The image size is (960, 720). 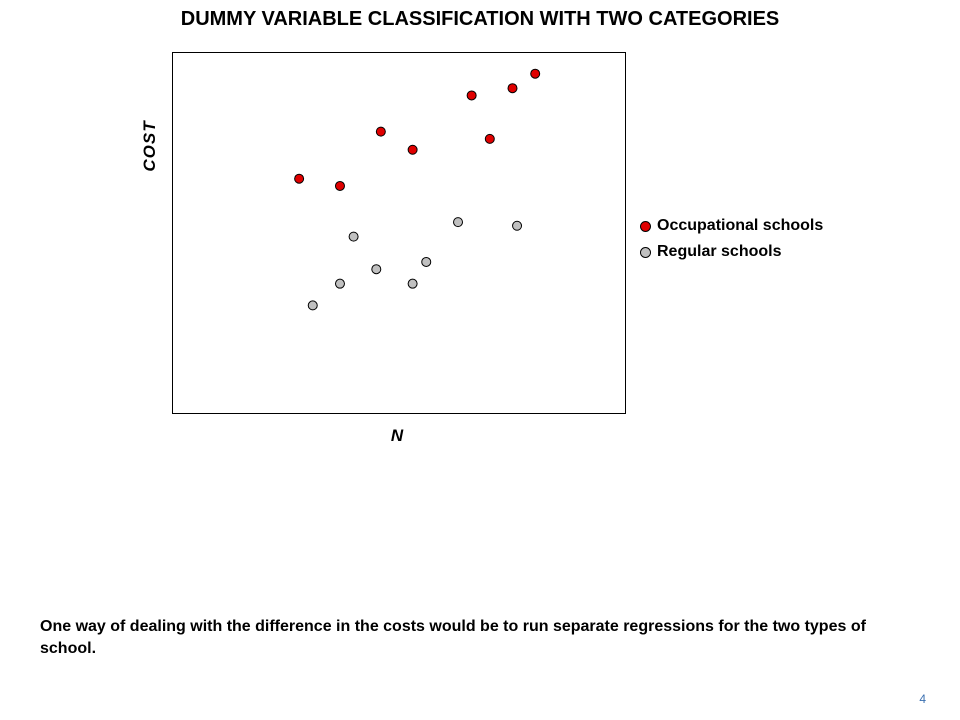 What do you see at coordinates (719, 251) in the screenshot?
I see `legend-label-regular: Regular schools` at bounding box center [719, 251].